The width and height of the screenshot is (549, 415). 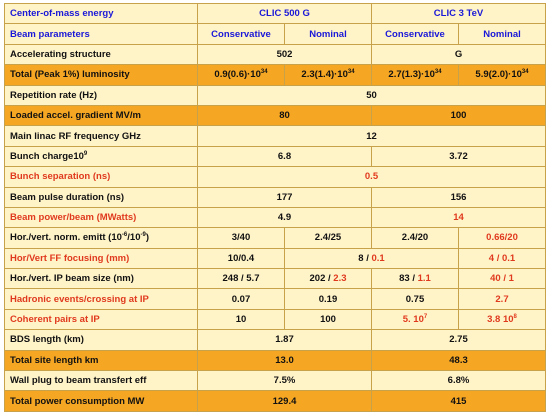 I want to click on beam-power-500: 4.9, so click(x=284, y=217).